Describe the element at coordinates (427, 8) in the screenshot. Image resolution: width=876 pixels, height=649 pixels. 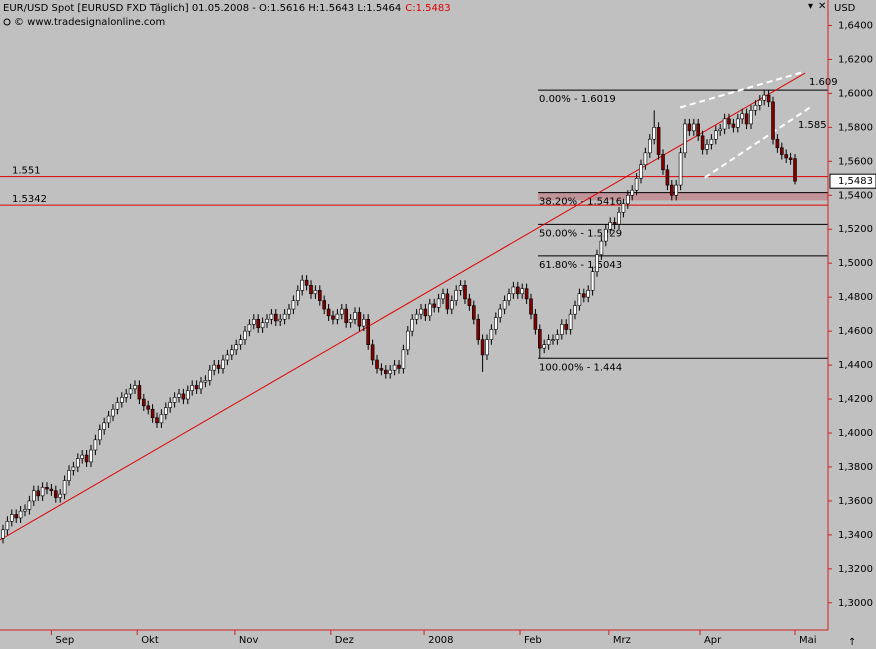
I see `close-label: C:1.5483` at that location.